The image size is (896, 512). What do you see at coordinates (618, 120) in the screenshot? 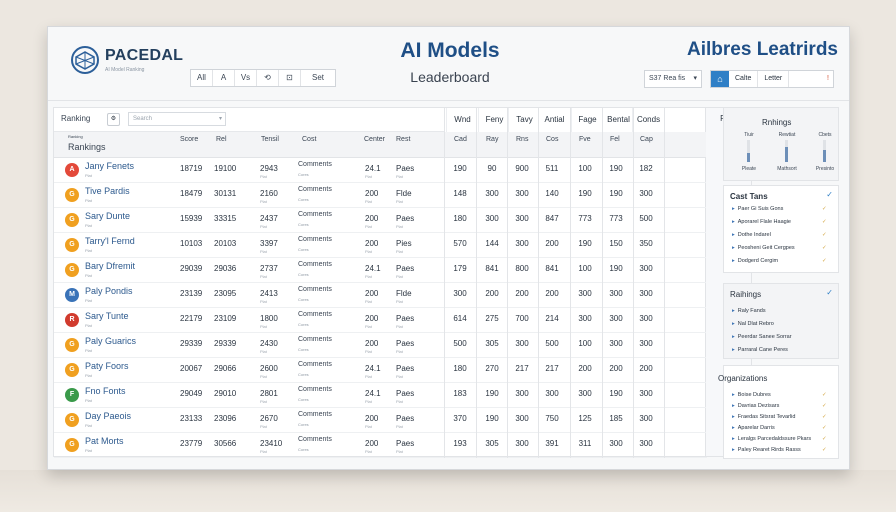
I see `group-header-5: Bental` at bounding box center [618, 120].